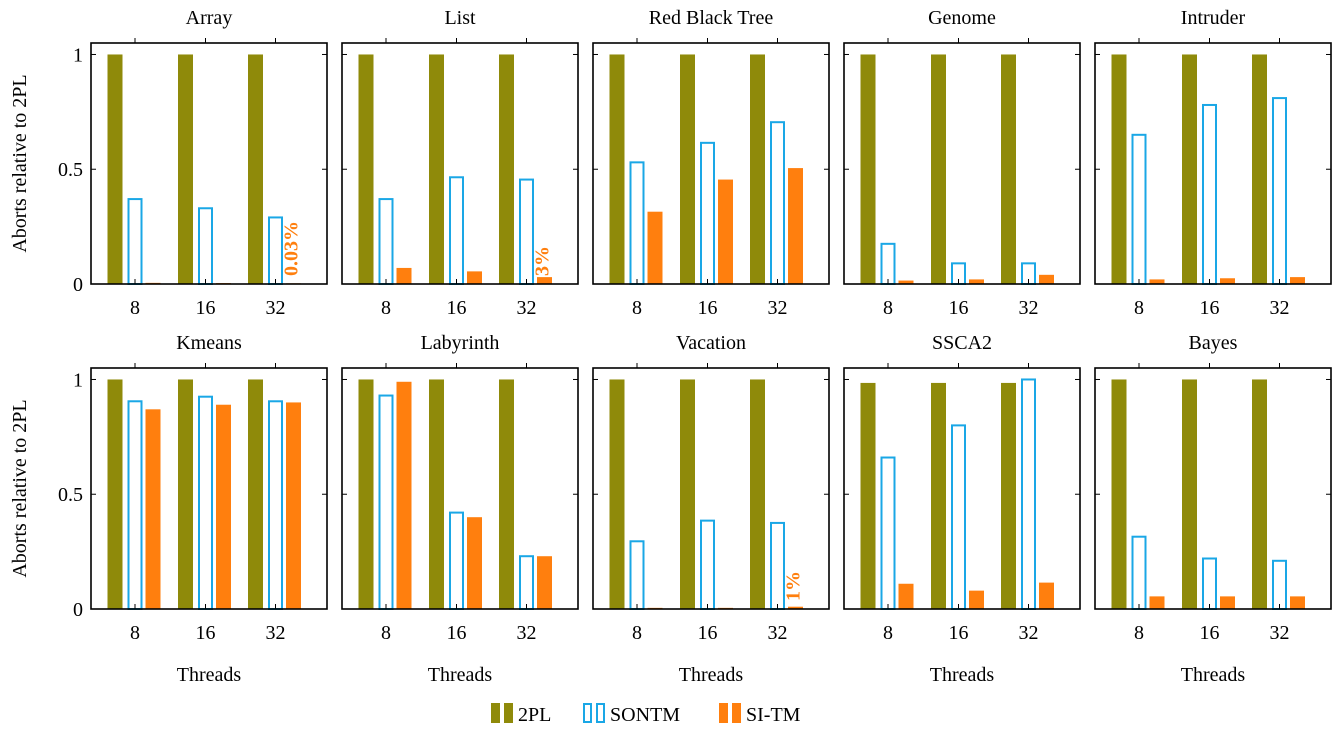 The height and width of the screenshot is (729, 1335). Describe the element at coordinates (773, 715) in the screenshot. I see `legend-label-sitm: SI-TM` at that location.